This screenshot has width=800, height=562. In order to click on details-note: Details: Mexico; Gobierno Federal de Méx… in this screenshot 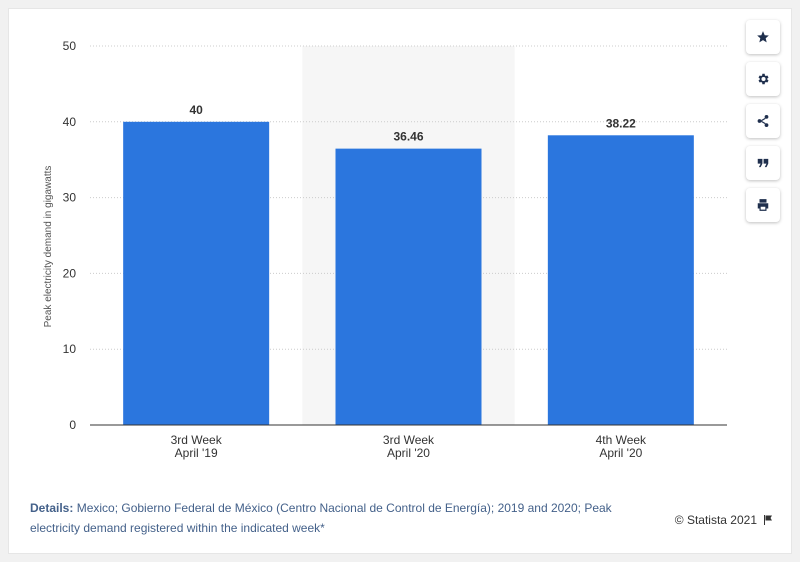, I will do `click(330, 518)`.